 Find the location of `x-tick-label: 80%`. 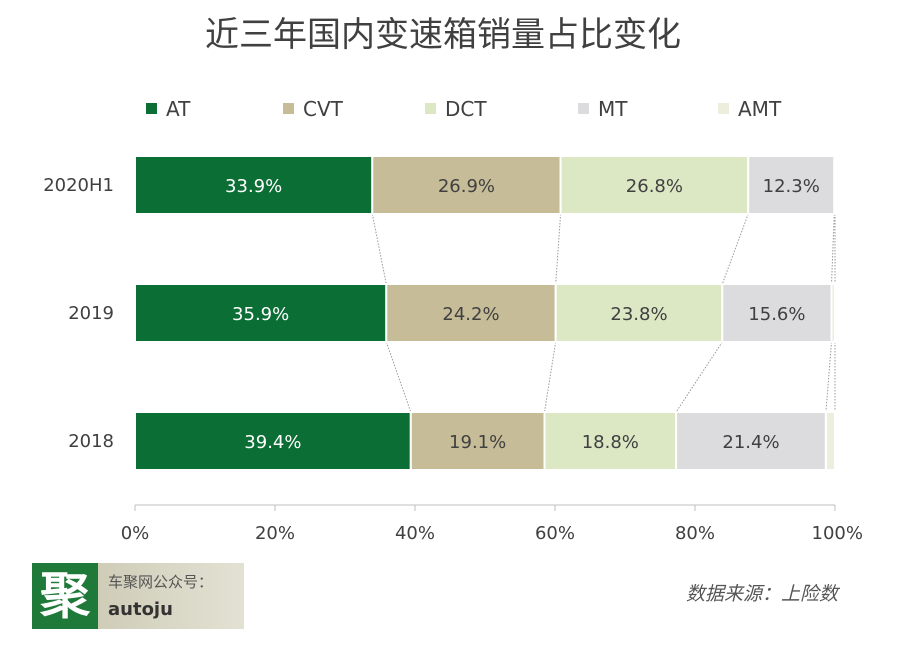

x-tick-label: 80% is located at coordinates (695, 533).